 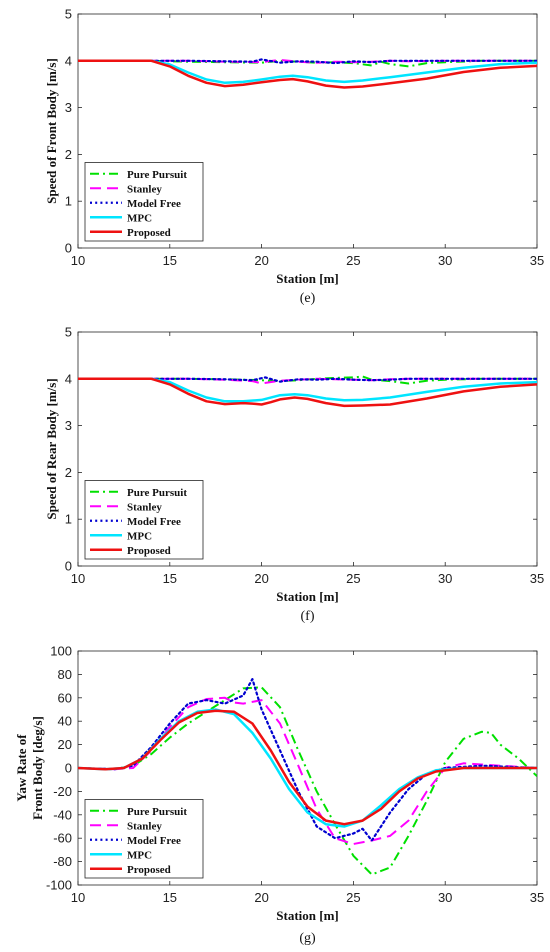 What do you see at coordinates (62, 814) in the screenshot?
I see `y-tick-label: -40` at bounding box center [62, 814].